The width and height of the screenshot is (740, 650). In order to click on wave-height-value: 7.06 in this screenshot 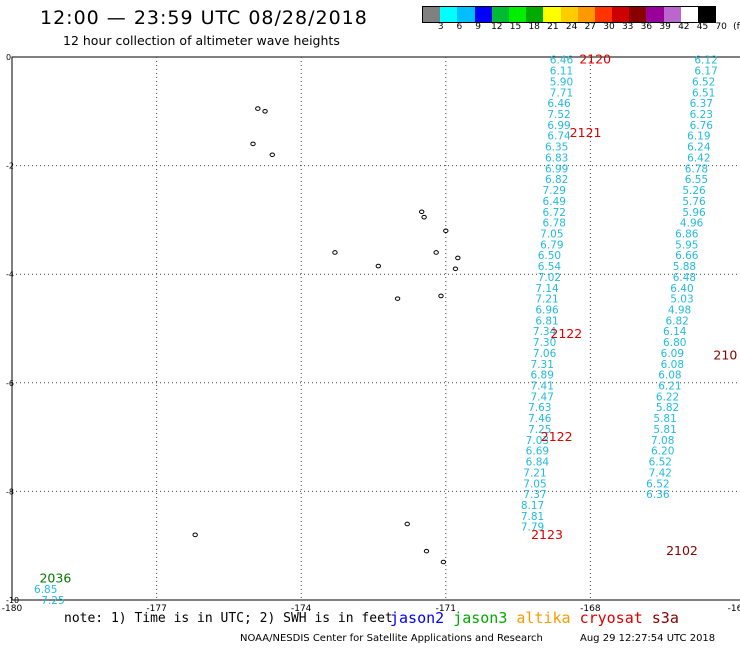, I will do `click(545, 354)`.